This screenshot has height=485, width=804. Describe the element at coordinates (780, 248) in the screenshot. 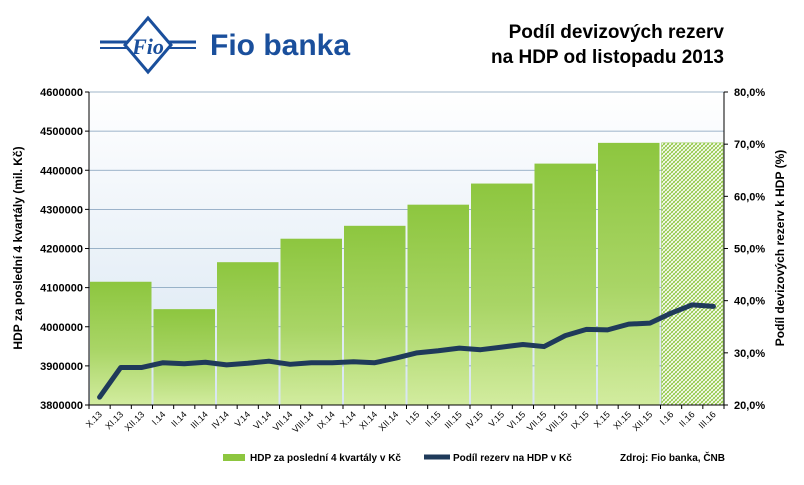

I see `y2-axis-label: Podíl devizových rezerv k HDP (%)` at that location.